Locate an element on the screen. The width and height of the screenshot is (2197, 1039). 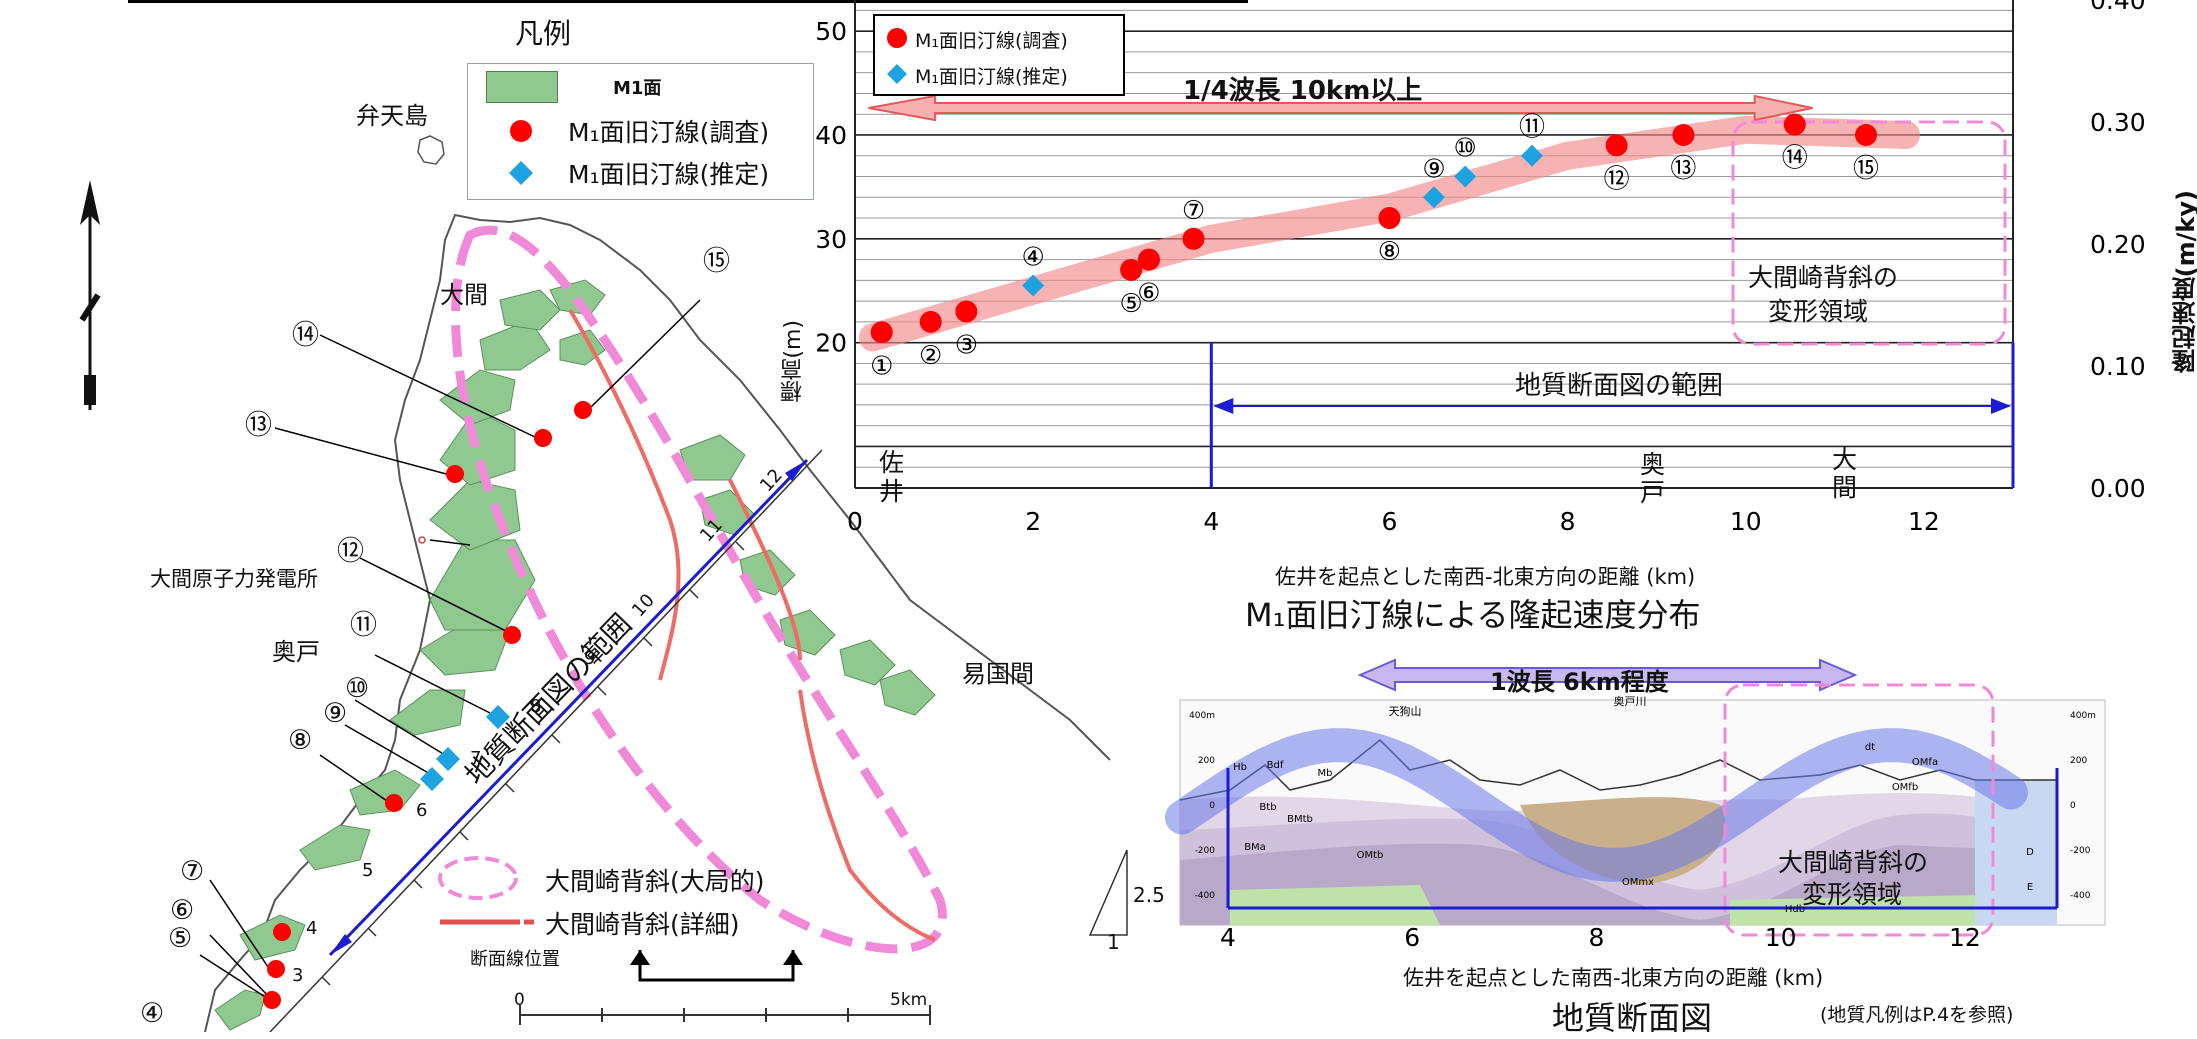
chart1-point-label: ⑧ is located at coordinates (1389, 252).